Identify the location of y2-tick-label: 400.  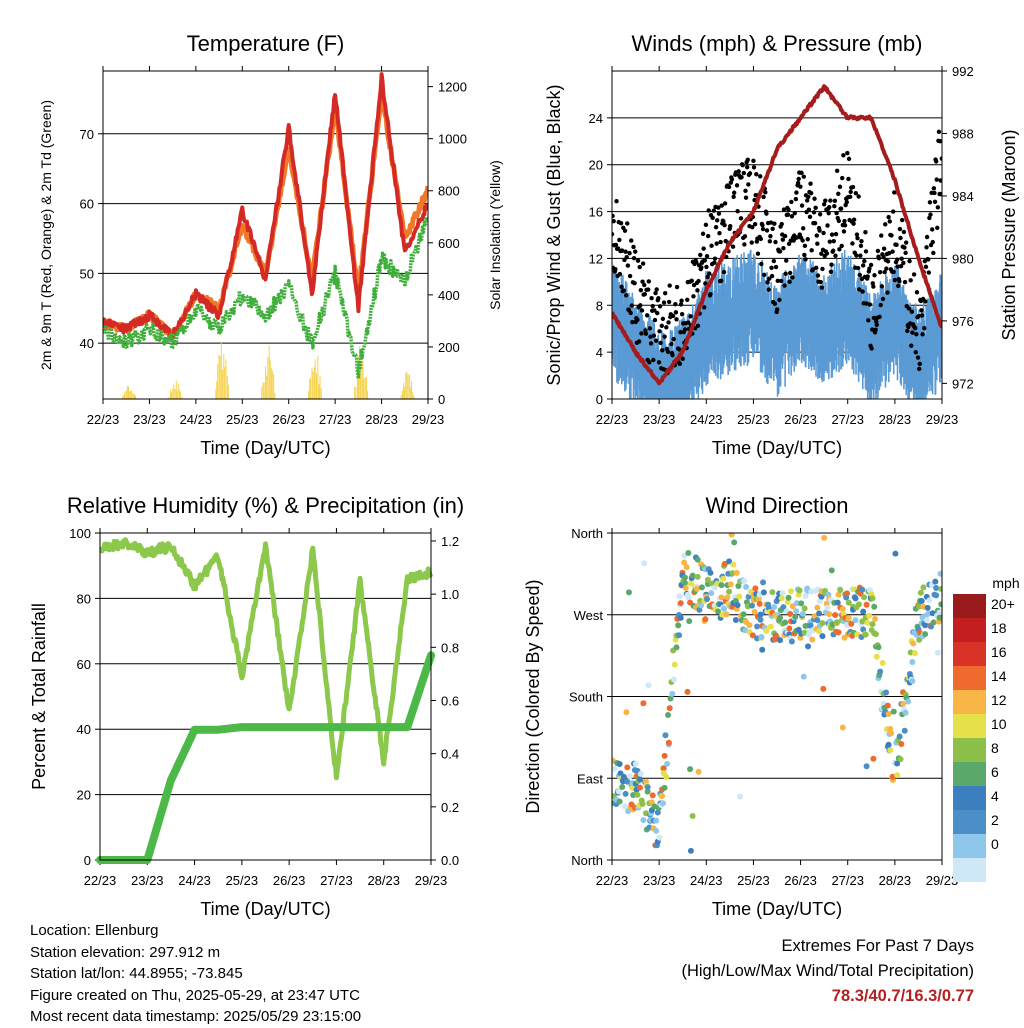
(449, 295).